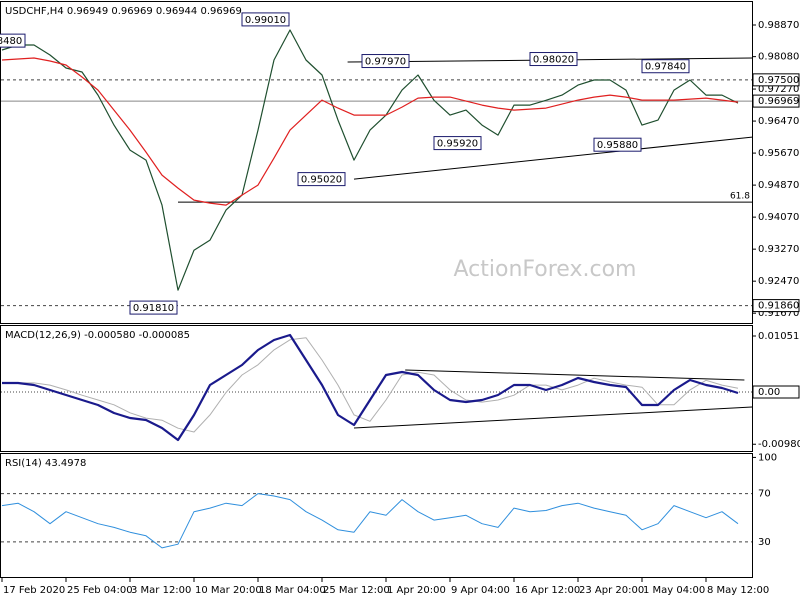  What do you see at coordinates (778, 89) in the screenshot?
I see `y-tick-label: 0.97270` at bounding box center [778, 89].